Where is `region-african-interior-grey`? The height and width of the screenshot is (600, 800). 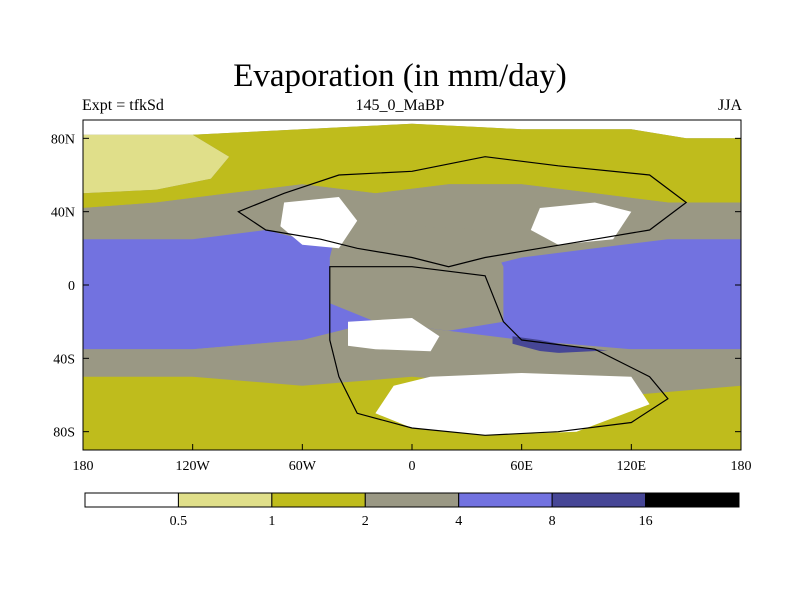
region-african-interior-grey is located at coordinates (416, 275).